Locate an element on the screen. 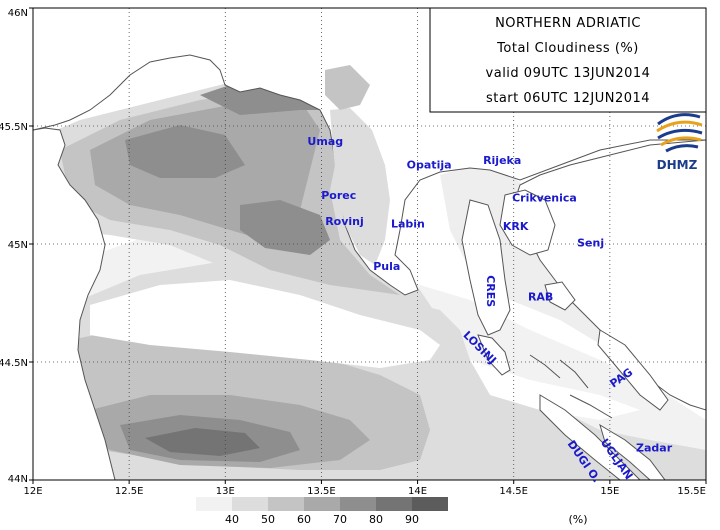  title-variable: Total Cloudiness (%) is located at coordinates (567, 48).